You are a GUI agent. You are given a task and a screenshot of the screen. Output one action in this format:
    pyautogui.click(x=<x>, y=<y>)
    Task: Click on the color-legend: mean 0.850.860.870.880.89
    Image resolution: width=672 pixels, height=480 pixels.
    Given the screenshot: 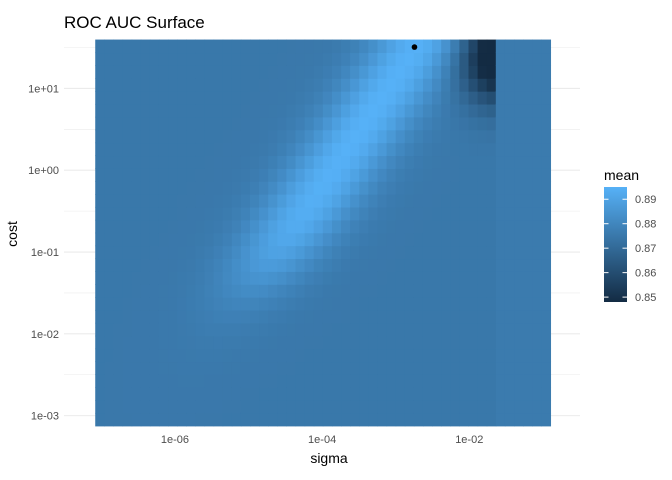 What is the action you would take?
    pyautogui.click(x=630, y=235)
    